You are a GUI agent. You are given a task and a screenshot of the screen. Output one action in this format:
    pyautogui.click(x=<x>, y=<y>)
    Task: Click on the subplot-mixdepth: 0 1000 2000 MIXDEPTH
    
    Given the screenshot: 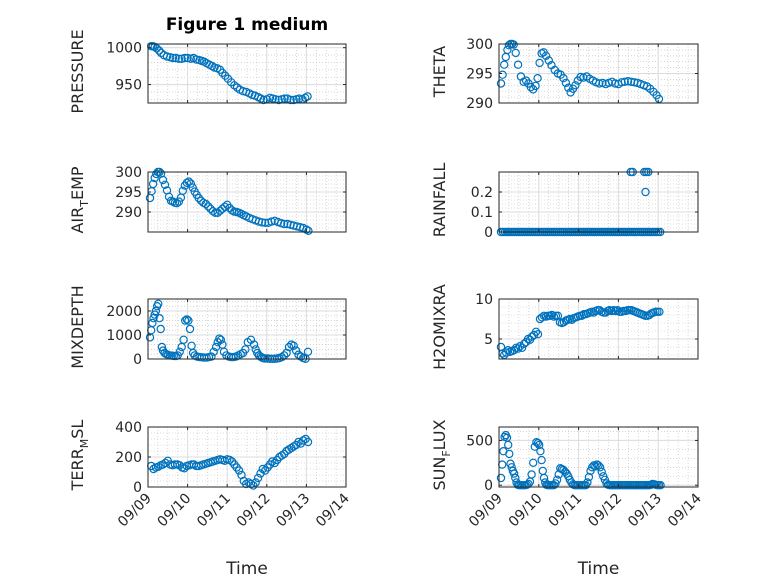 What is the action you would take?
    pyautogui.click(x=207, y=327)
    